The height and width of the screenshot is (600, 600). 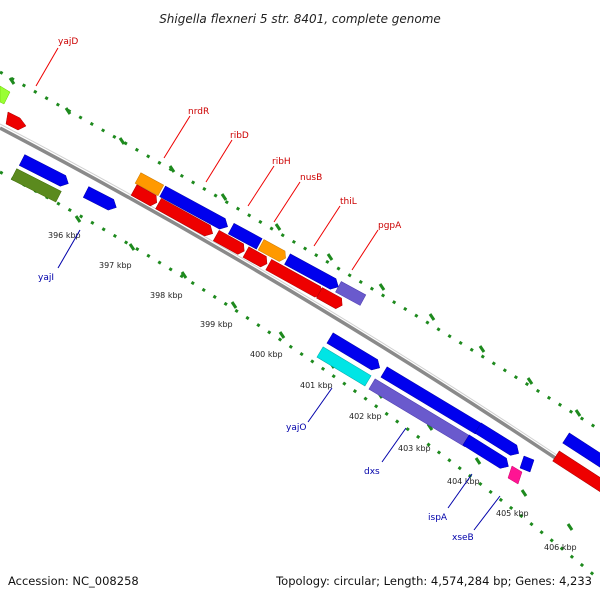 I want to click on gene-group-yajI, so click(x=44, y=171).